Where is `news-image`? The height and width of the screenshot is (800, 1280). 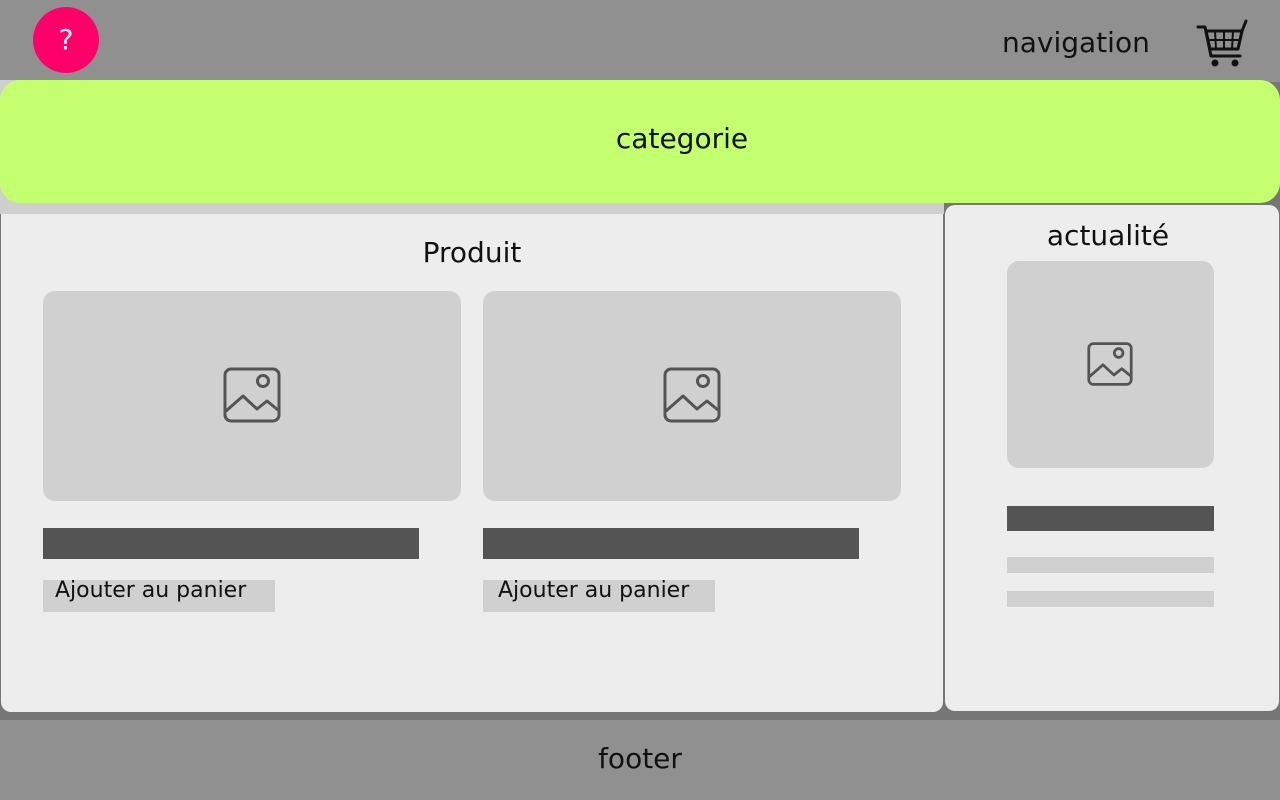 news-image is located at coordinates (1110, 364).